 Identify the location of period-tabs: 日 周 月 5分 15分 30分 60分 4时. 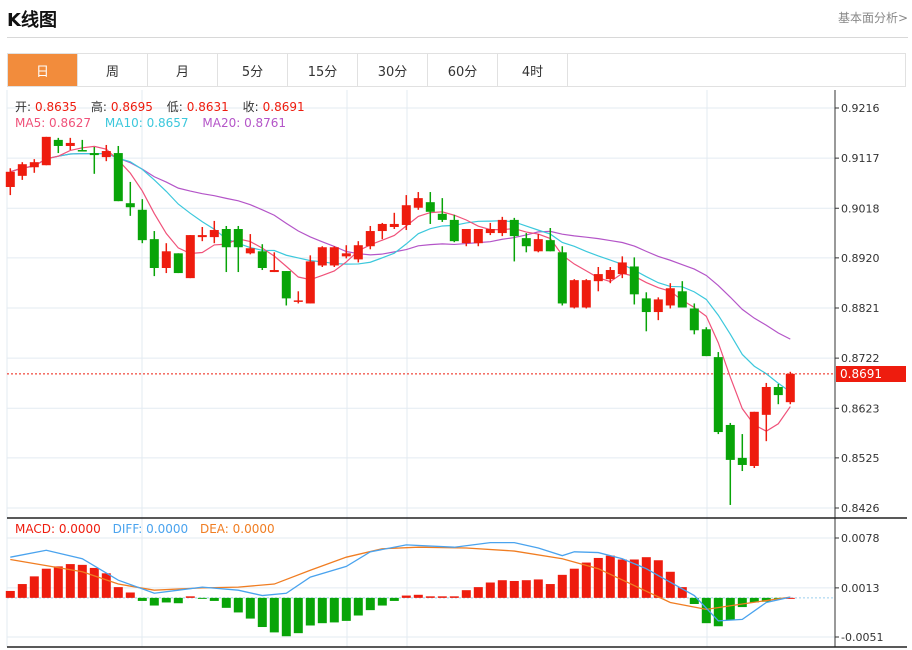
(456, 70).